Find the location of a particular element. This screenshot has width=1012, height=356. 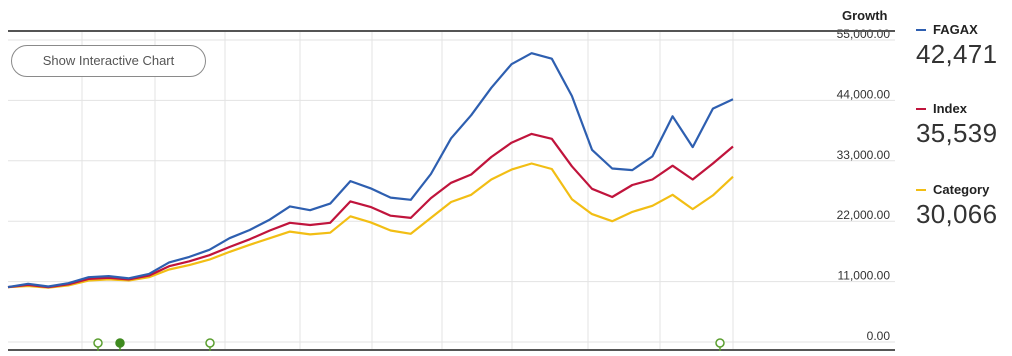

y-tick-label: 44,000.00 is located at coordinates (864, 94).